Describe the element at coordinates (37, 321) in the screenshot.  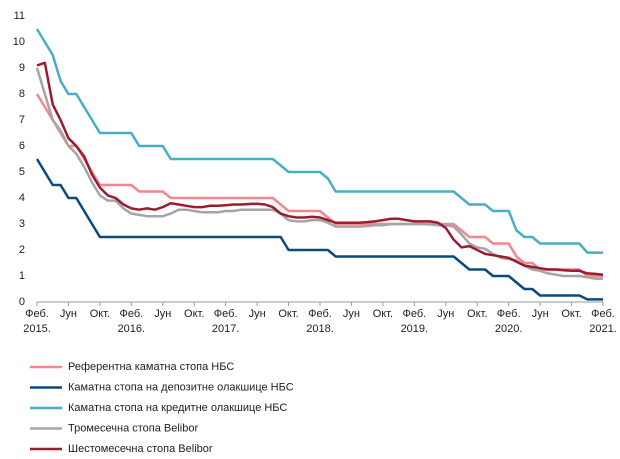
I see `x-tick-label: Феб. 2015.` at that location.